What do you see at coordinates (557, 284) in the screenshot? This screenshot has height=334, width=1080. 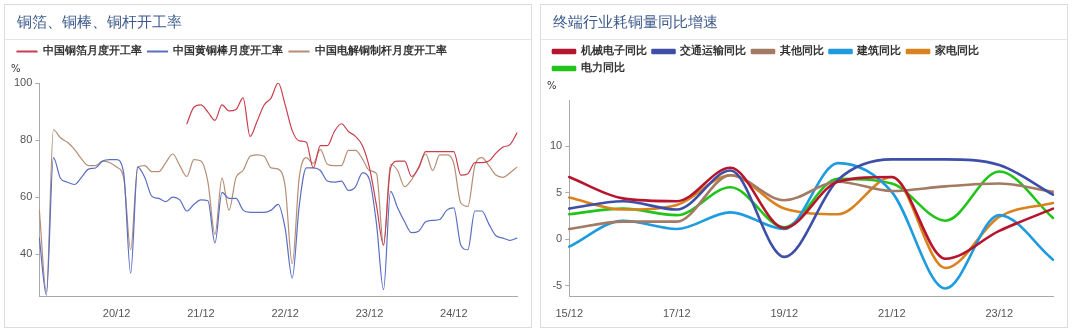 I see `y-tick-label: -5` at bounding box center [557, 284].